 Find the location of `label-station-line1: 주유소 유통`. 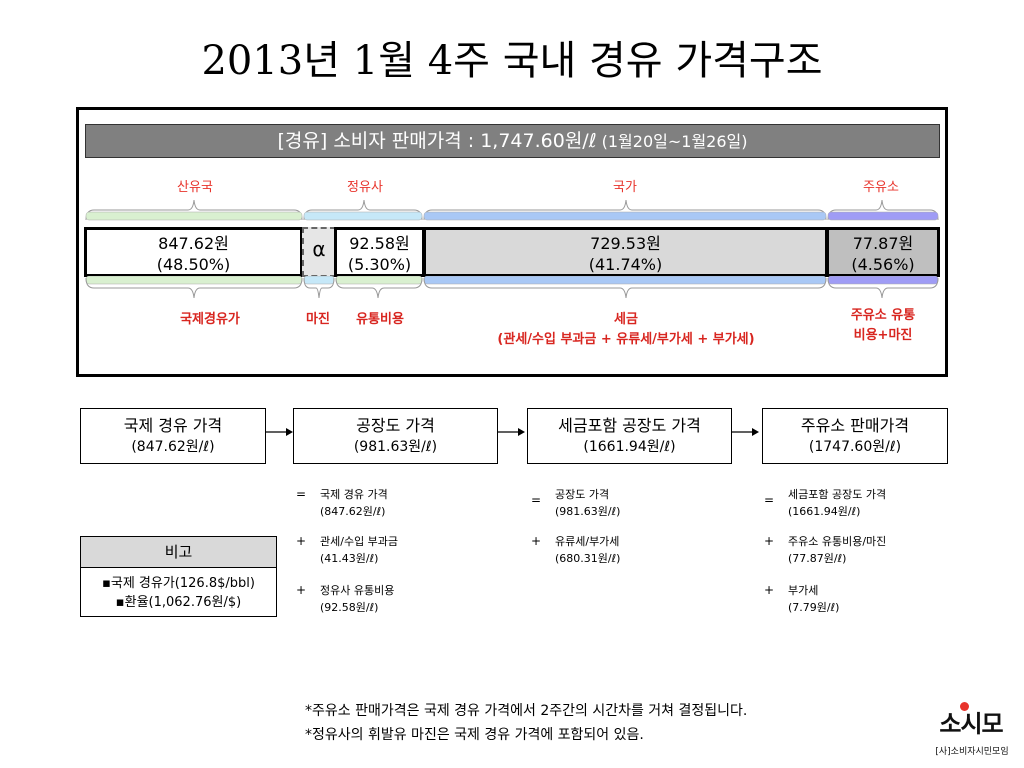

label-station-line1: 주유소 유통 is located at coordinates (883, 315).